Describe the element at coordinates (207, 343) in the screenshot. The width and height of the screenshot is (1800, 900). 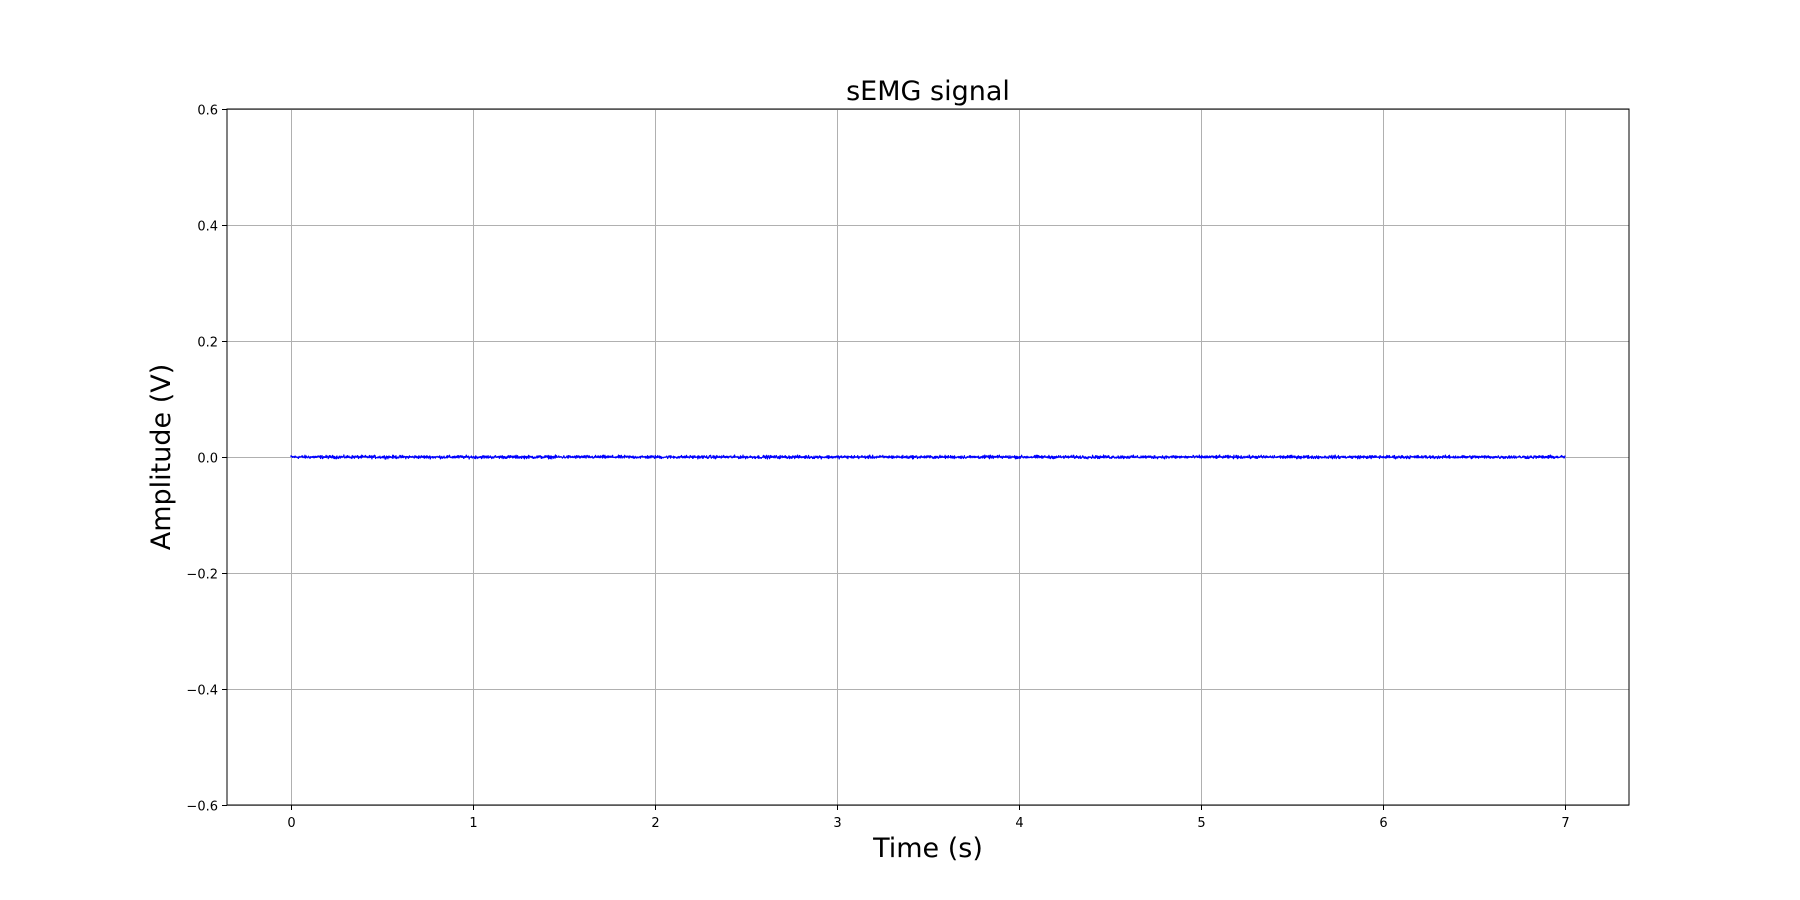
I see `y-tick-label: 0.2` at that location.